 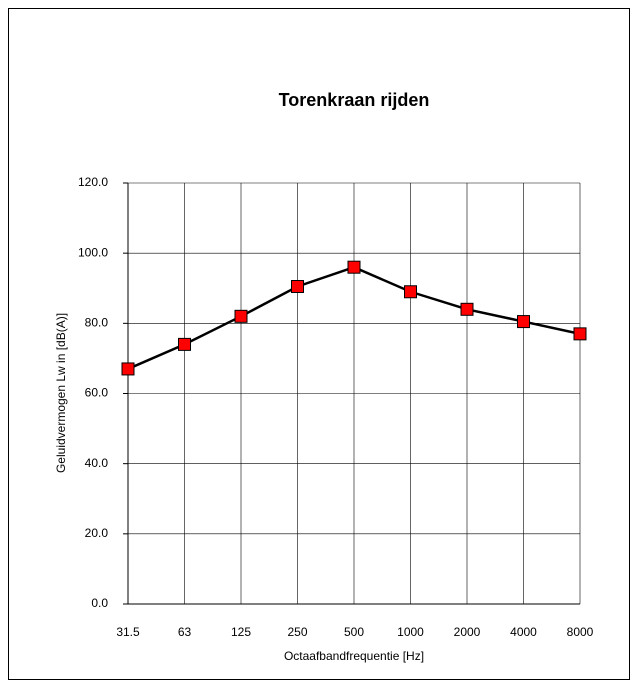 What do you see at coordinates (354, 632) in the screenshot?
I see `x-tick-label: 500` at bounding box center [354, 632].